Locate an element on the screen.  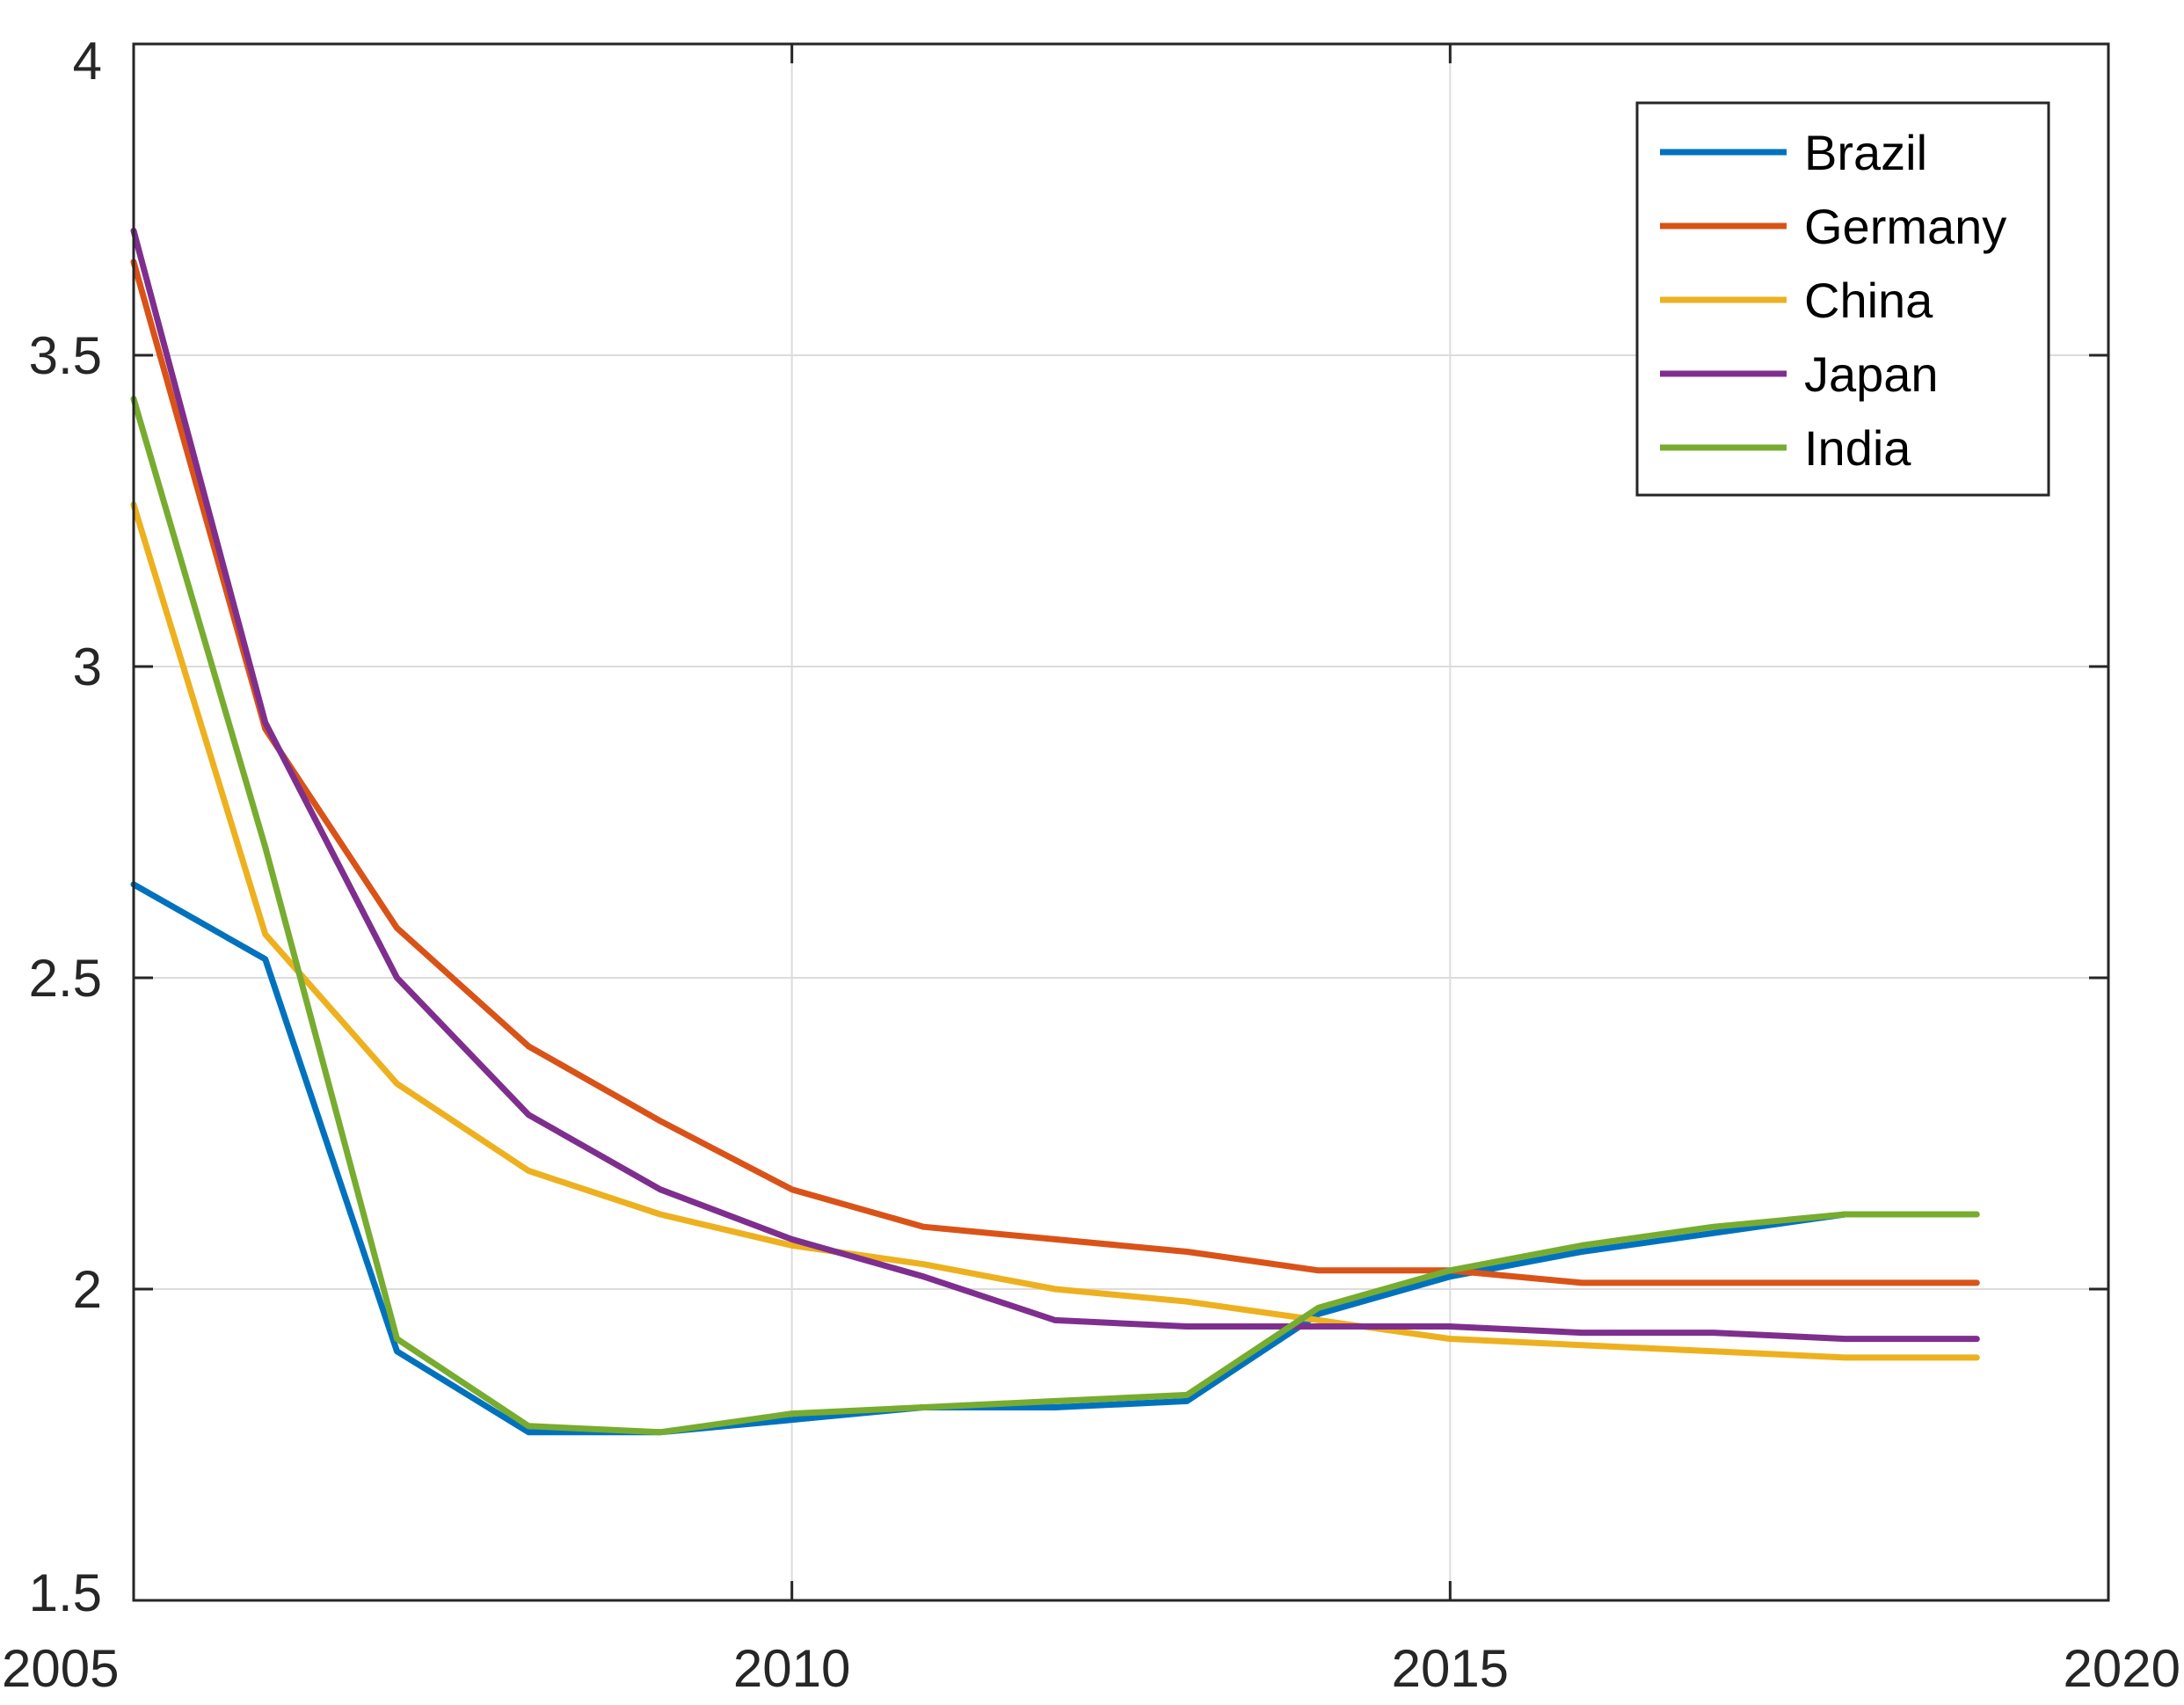
y-tick-label: 3 is located at coordinates (87, 667).